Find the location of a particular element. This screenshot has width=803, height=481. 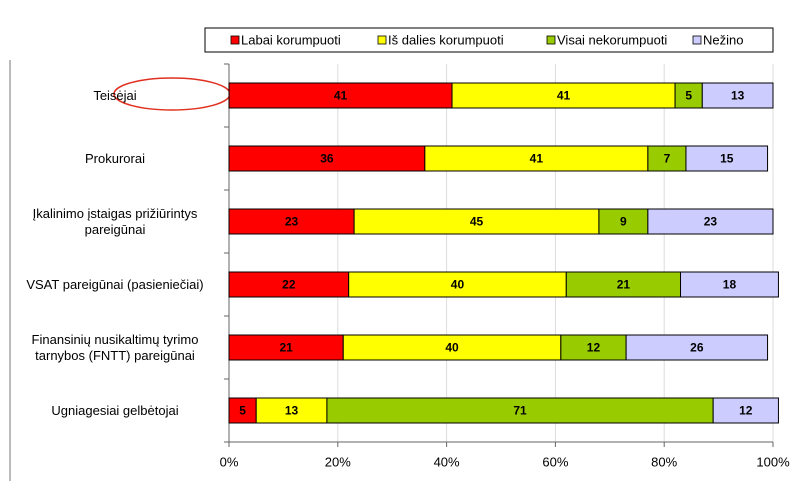

data-label: 7 is located at coordinates (667, 159).